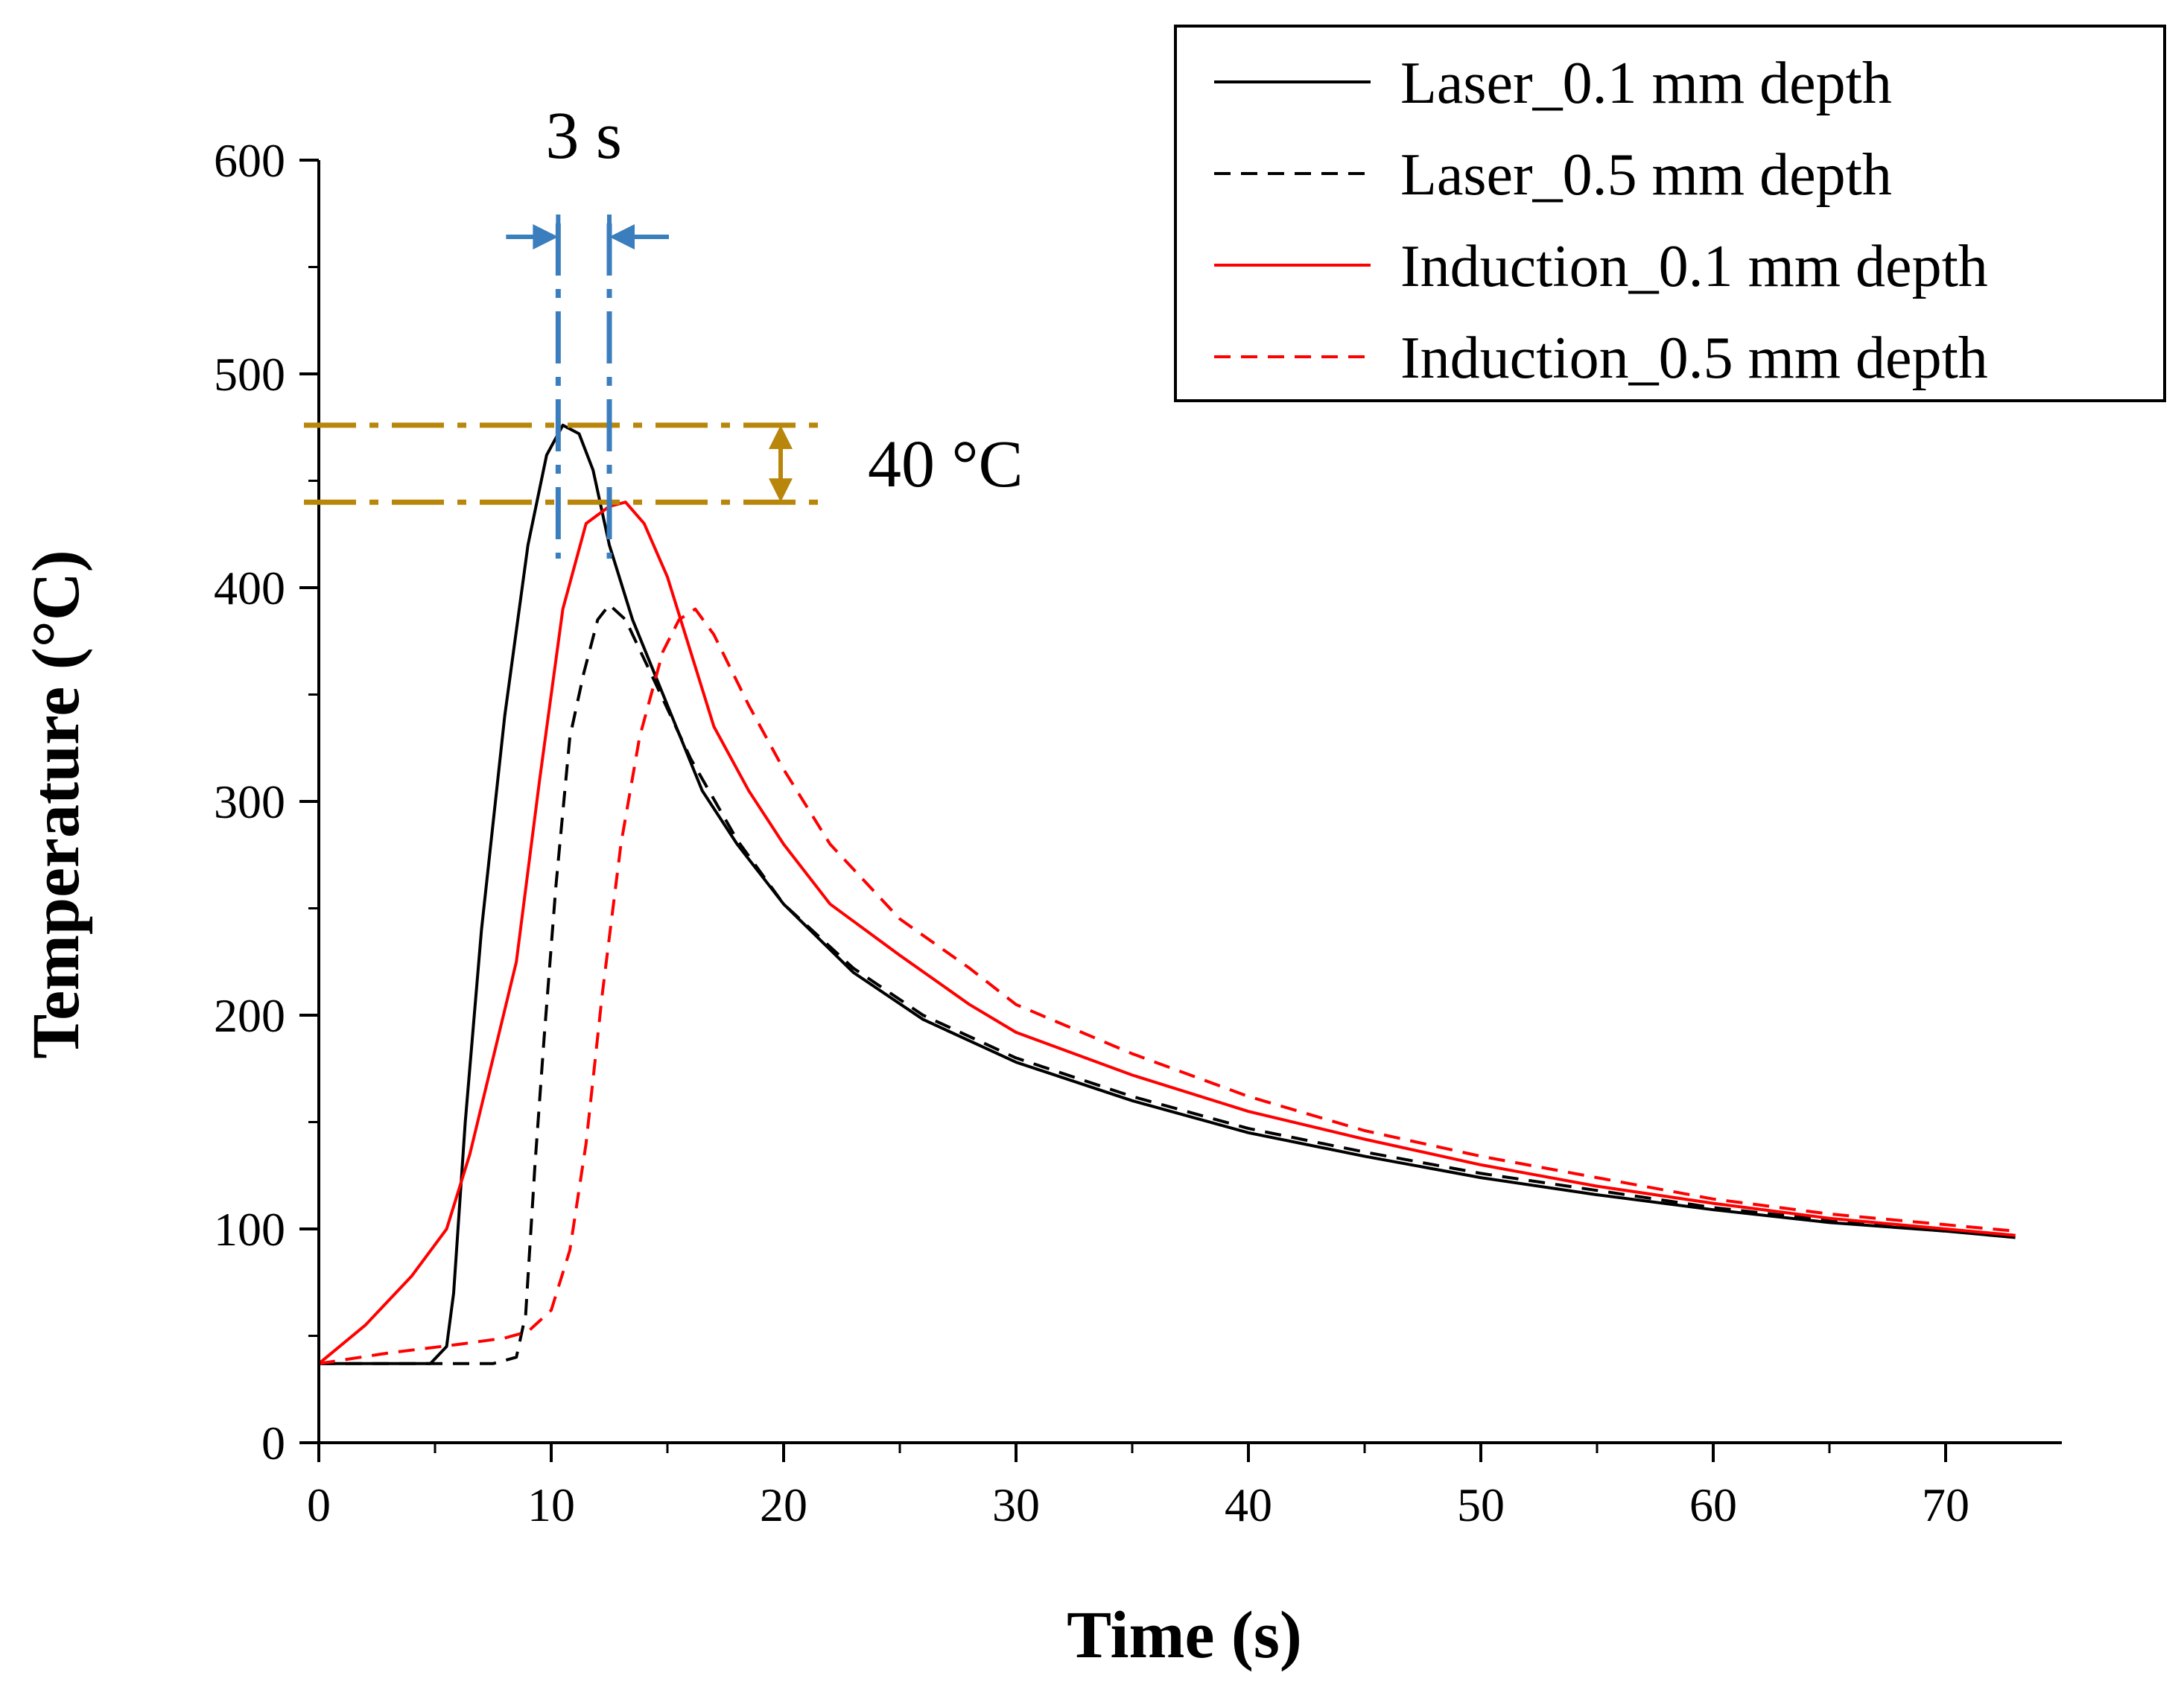  Describe the element at coordinates (945, 465) in the screenshot. I see `temp-span-label: 40 °C` at that location.